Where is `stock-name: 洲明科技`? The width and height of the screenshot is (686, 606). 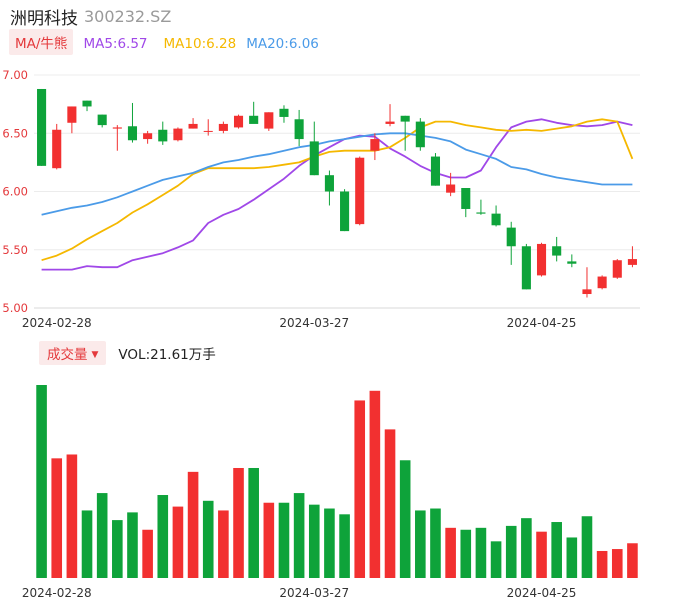 stock-name: 洲明科技 is located at coordinates (44, 19).